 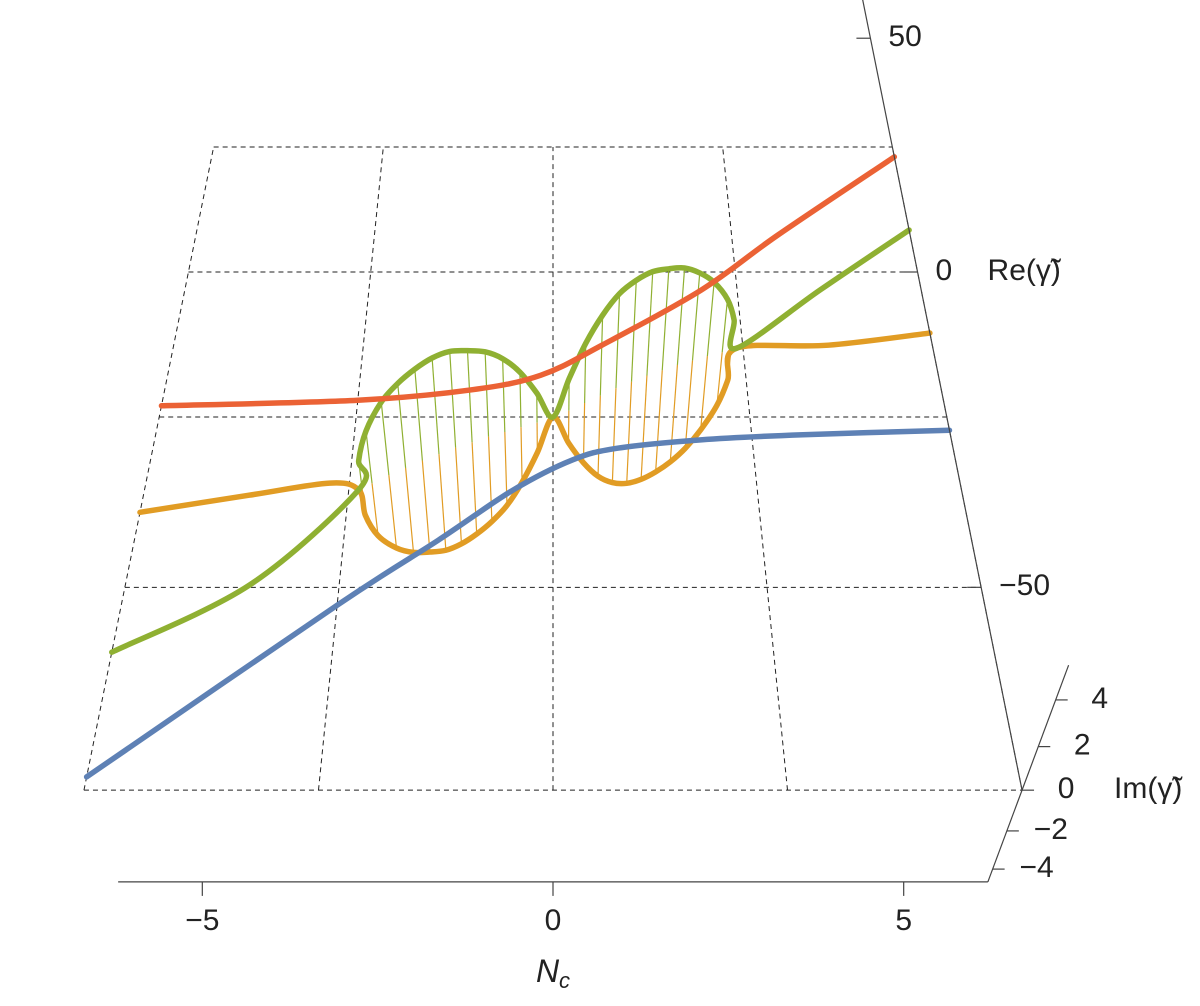 What do you see at coordinates (564, 980) in the screenshot?
I see `x-axis-label-subscript: c` at bounding box center [564, 980].